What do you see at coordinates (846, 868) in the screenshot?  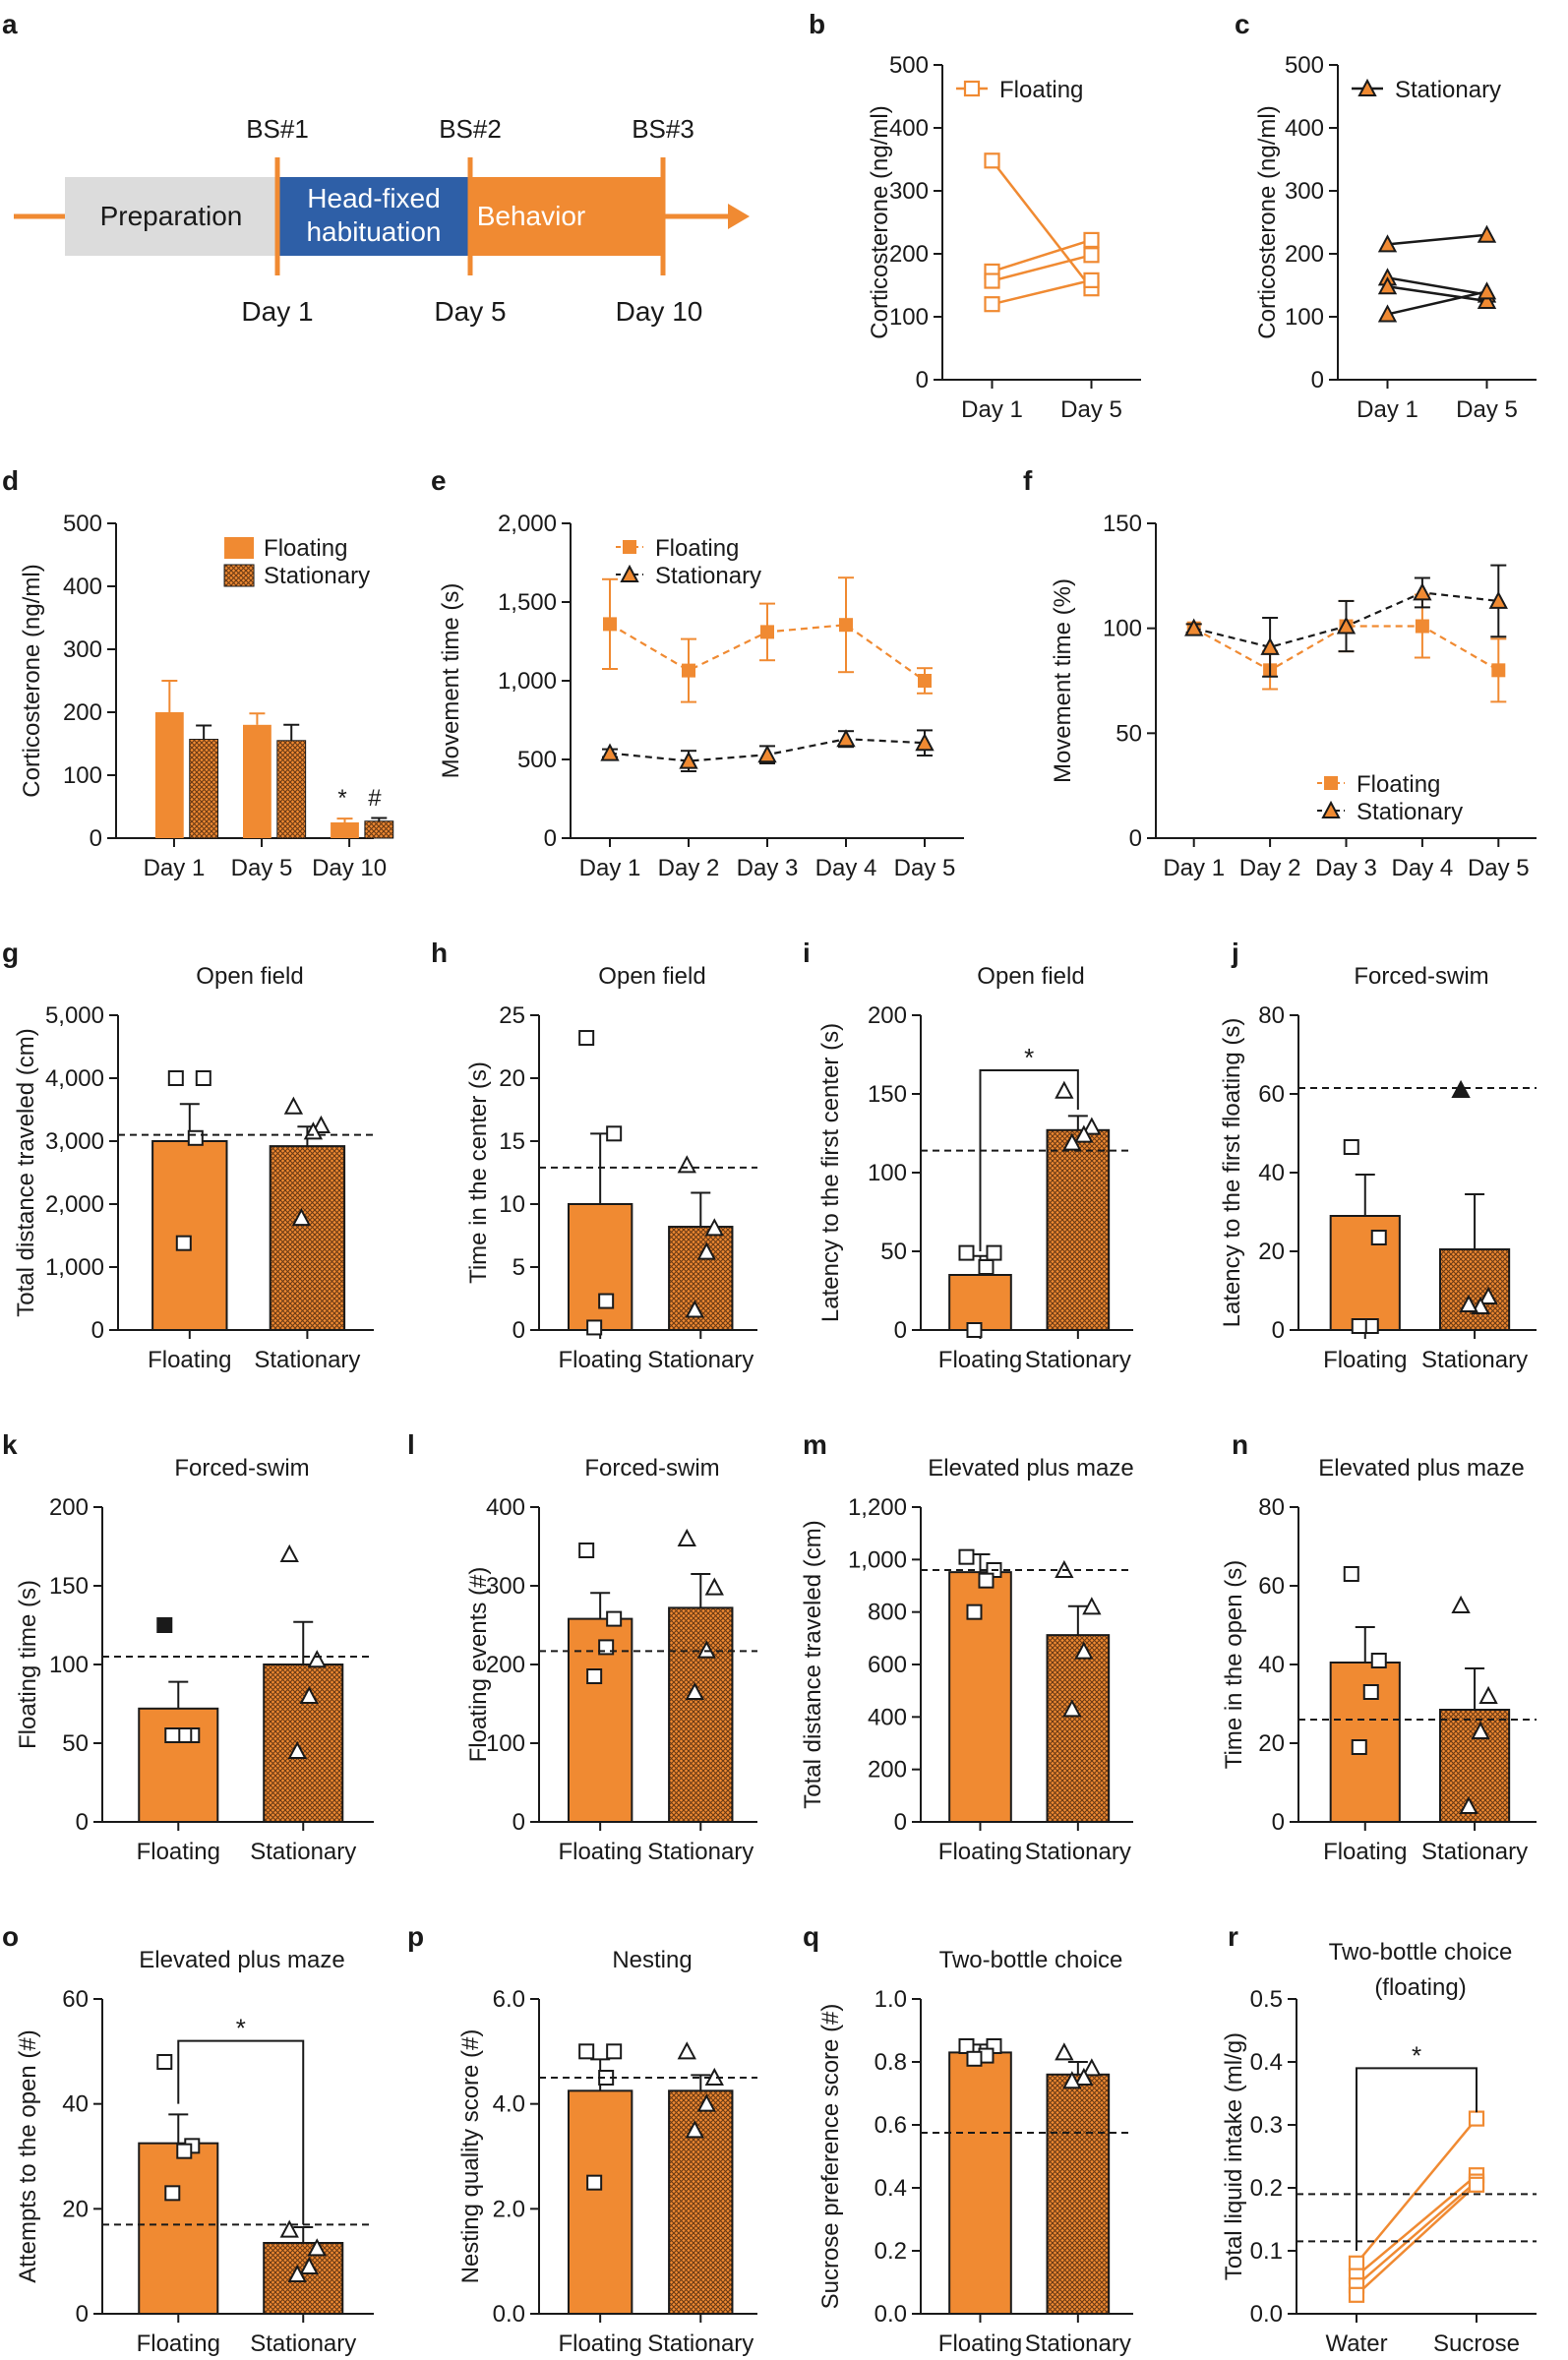 I see `x-tick-label-day-4: Day 4` at bounding box center [846, 868].